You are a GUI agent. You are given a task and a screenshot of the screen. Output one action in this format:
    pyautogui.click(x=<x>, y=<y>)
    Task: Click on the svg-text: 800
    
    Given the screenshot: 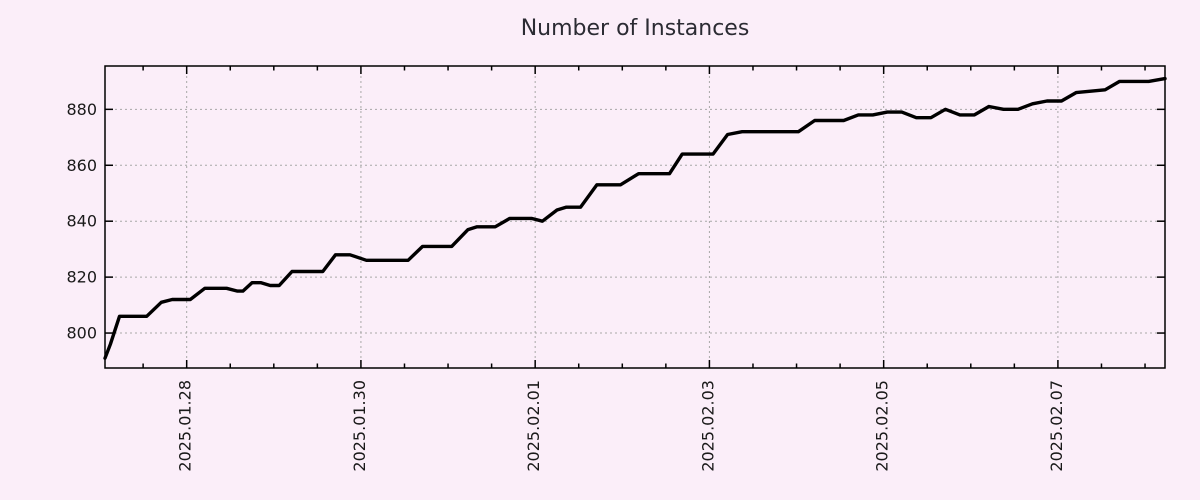 What is the action you would take?
    pyautogui.click(x=81, y=333)
    